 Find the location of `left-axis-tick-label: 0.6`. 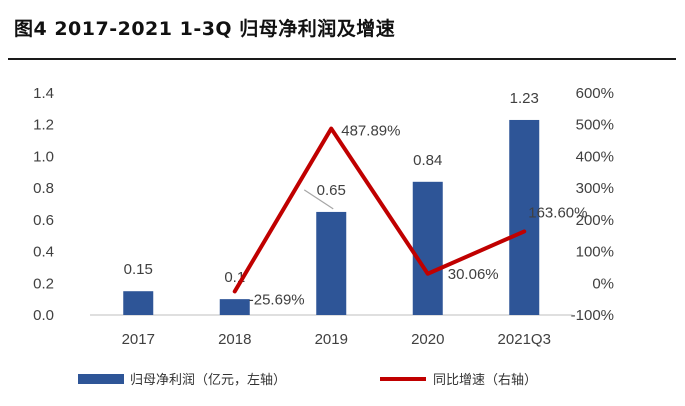

left-axis-tick-label: 0.6 is located at coordinates (43, 220).